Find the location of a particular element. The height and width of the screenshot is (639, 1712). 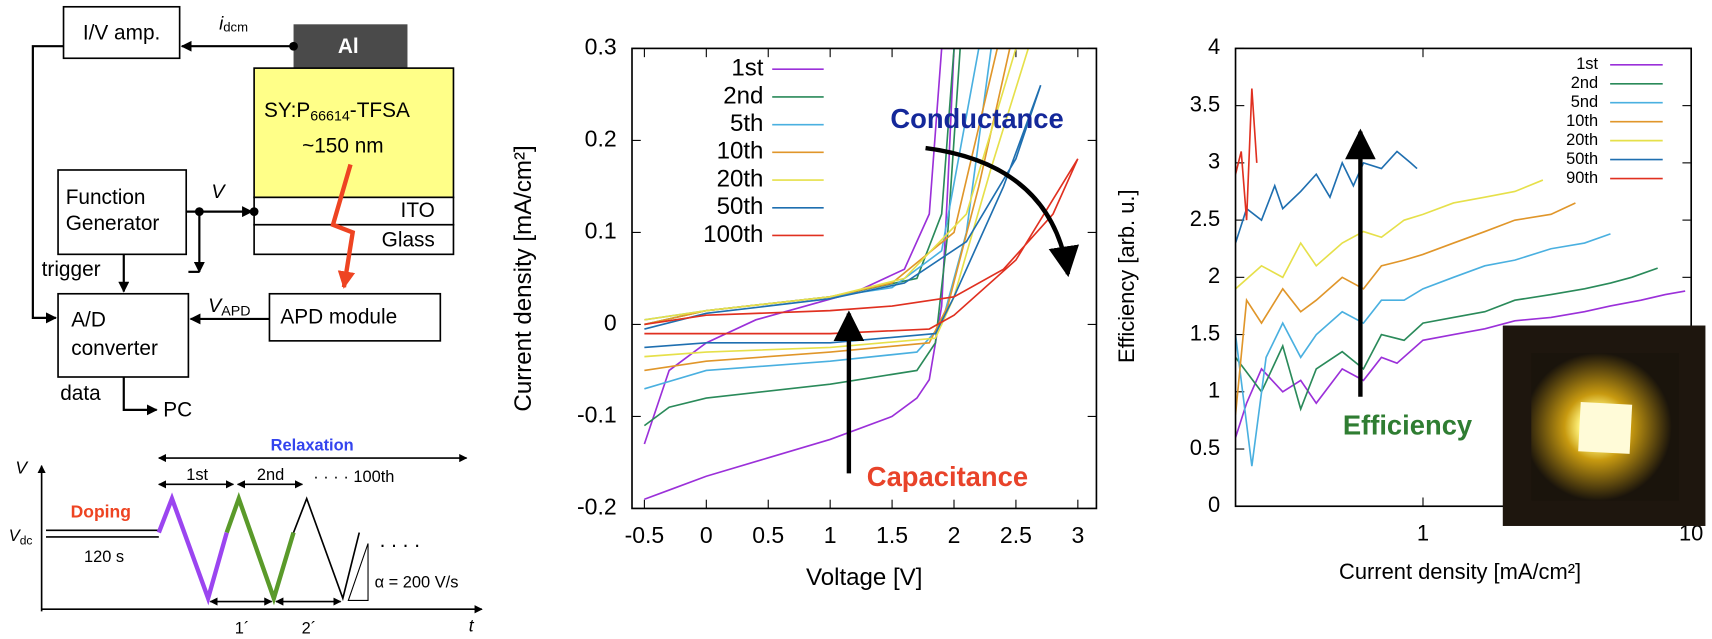

annotation: Efficiency is located at coordinates (1408, 425).